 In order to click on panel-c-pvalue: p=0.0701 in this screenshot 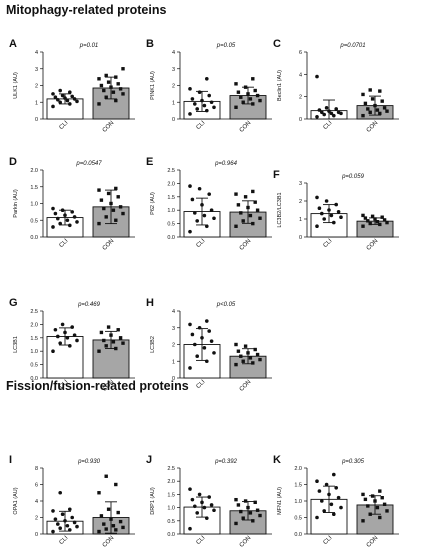, I will do `click(352, 46)`.